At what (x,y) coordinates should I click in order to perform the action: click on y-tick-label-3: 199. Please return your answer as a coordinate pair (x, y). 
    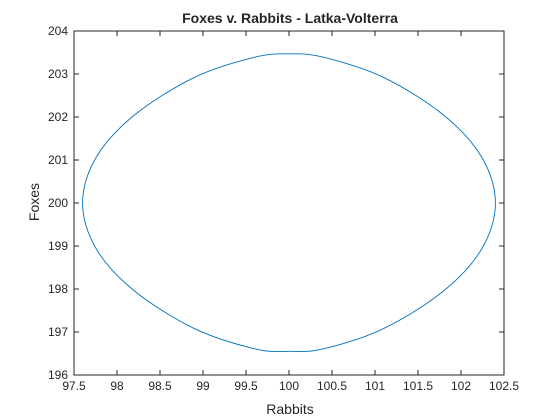
    Looking at the image, I should click on (58, 246).